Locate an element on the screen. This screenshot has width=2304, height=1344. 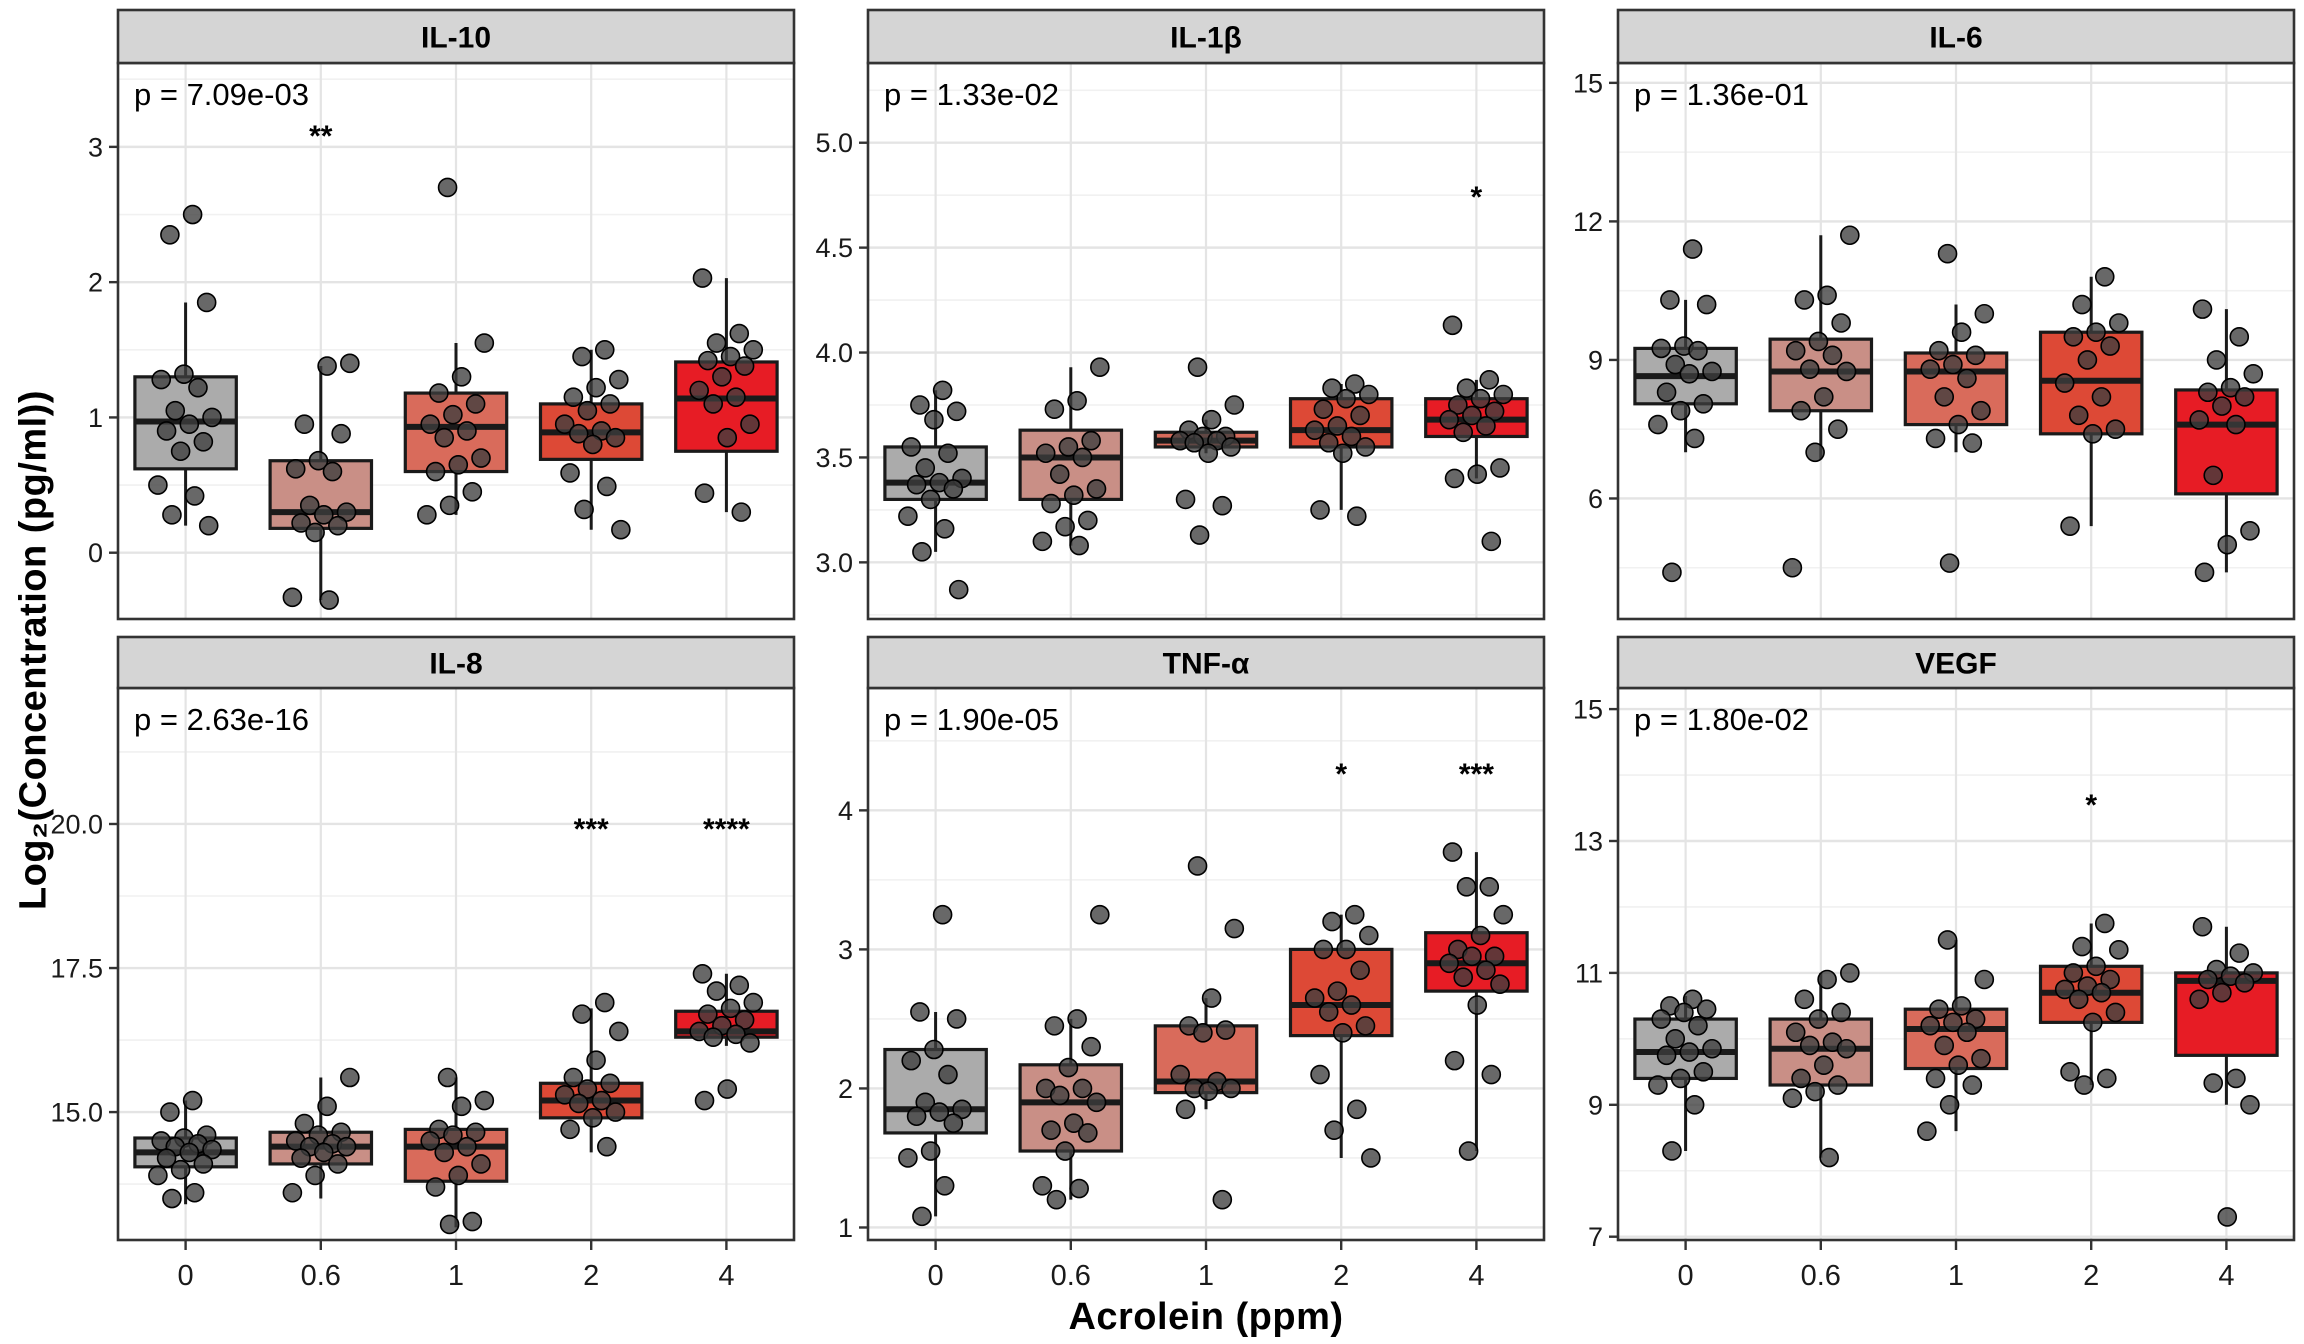
panel-title: TNF-α is located at coordinates (1206, 663).